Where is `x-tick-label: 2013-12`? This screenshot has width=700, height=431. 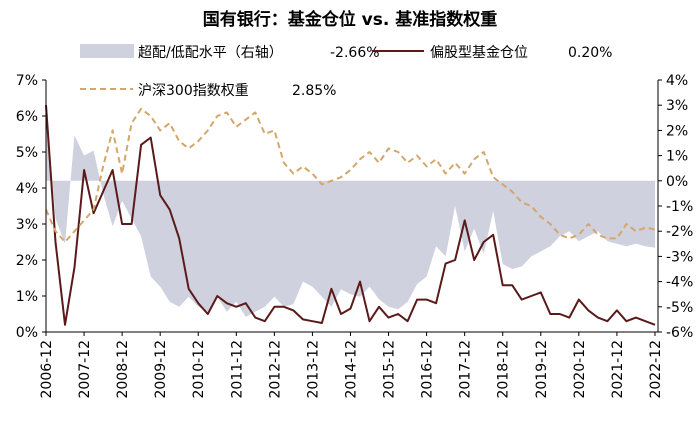
x-tick-label: 2013-12 is located at coordinates (313, 369).